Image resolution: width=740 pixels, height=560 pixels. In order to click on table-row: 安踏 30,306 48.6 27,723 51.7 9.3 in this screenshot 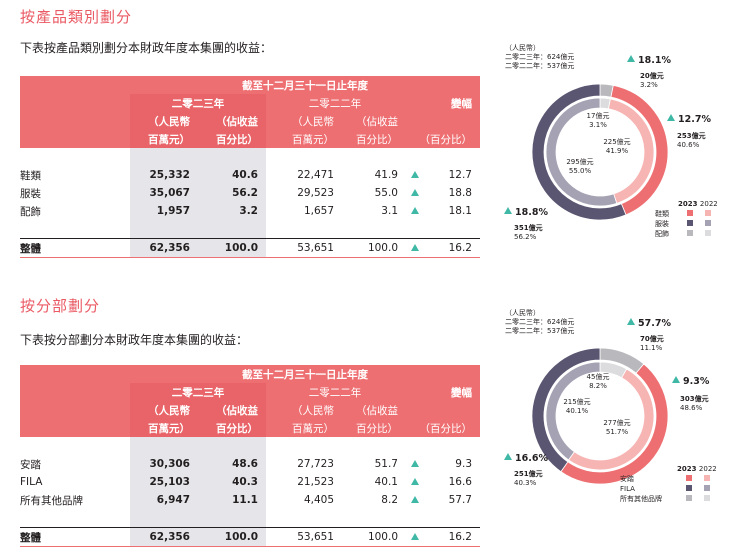, I will do `click(250, 464)`.